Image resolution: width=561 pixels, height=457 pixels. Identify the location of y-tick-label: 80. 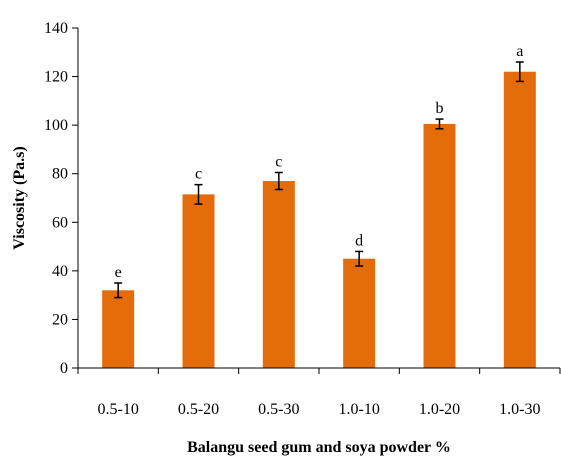
(60, 174).